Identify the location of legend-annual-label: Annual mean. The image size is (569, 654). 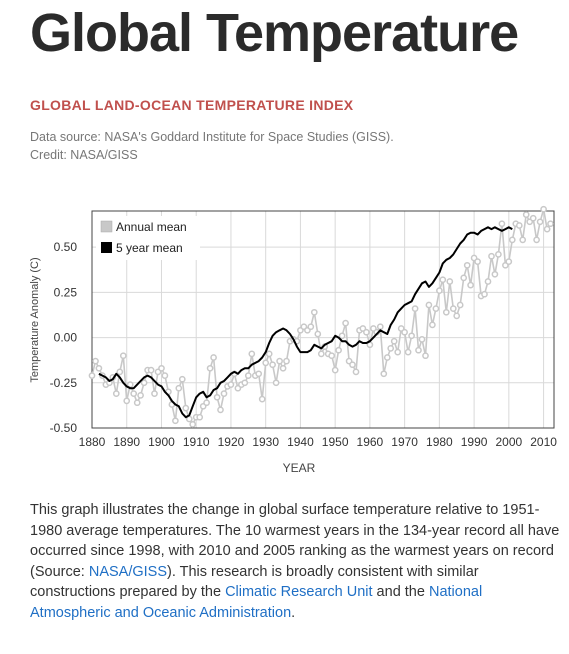
(151, 227).